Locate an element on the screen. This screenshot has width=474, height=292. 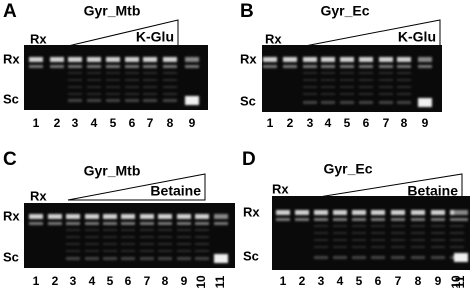
lane-number: 8 is located at coordinates (170, 123).